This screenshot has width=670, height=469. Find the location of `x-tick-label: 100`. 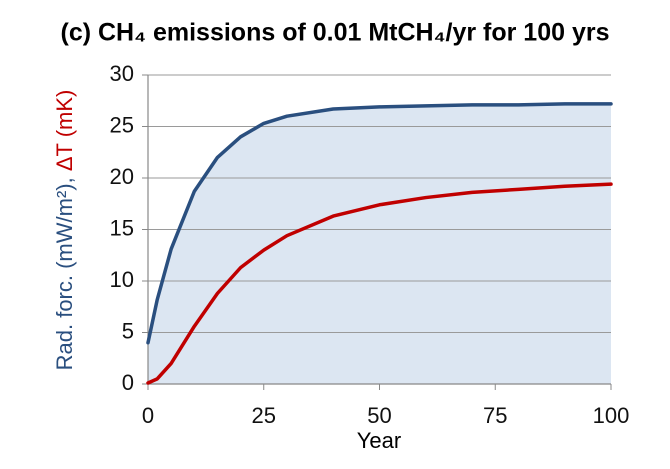

x-tick-label: 100 is located at coordinates (611, 415).